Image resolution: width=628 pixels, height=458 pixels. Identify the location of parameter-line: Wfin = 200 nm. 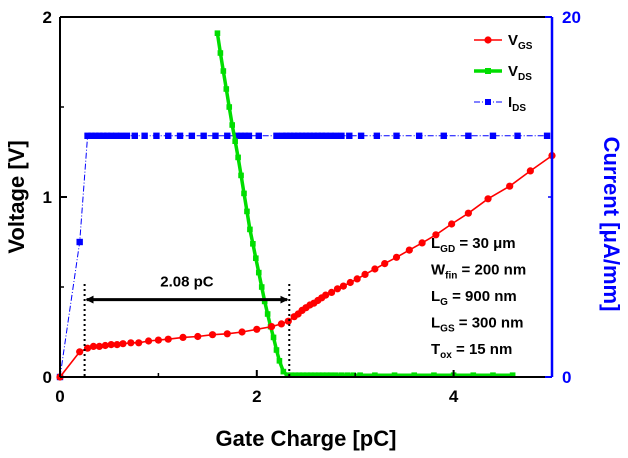
(478, 272).